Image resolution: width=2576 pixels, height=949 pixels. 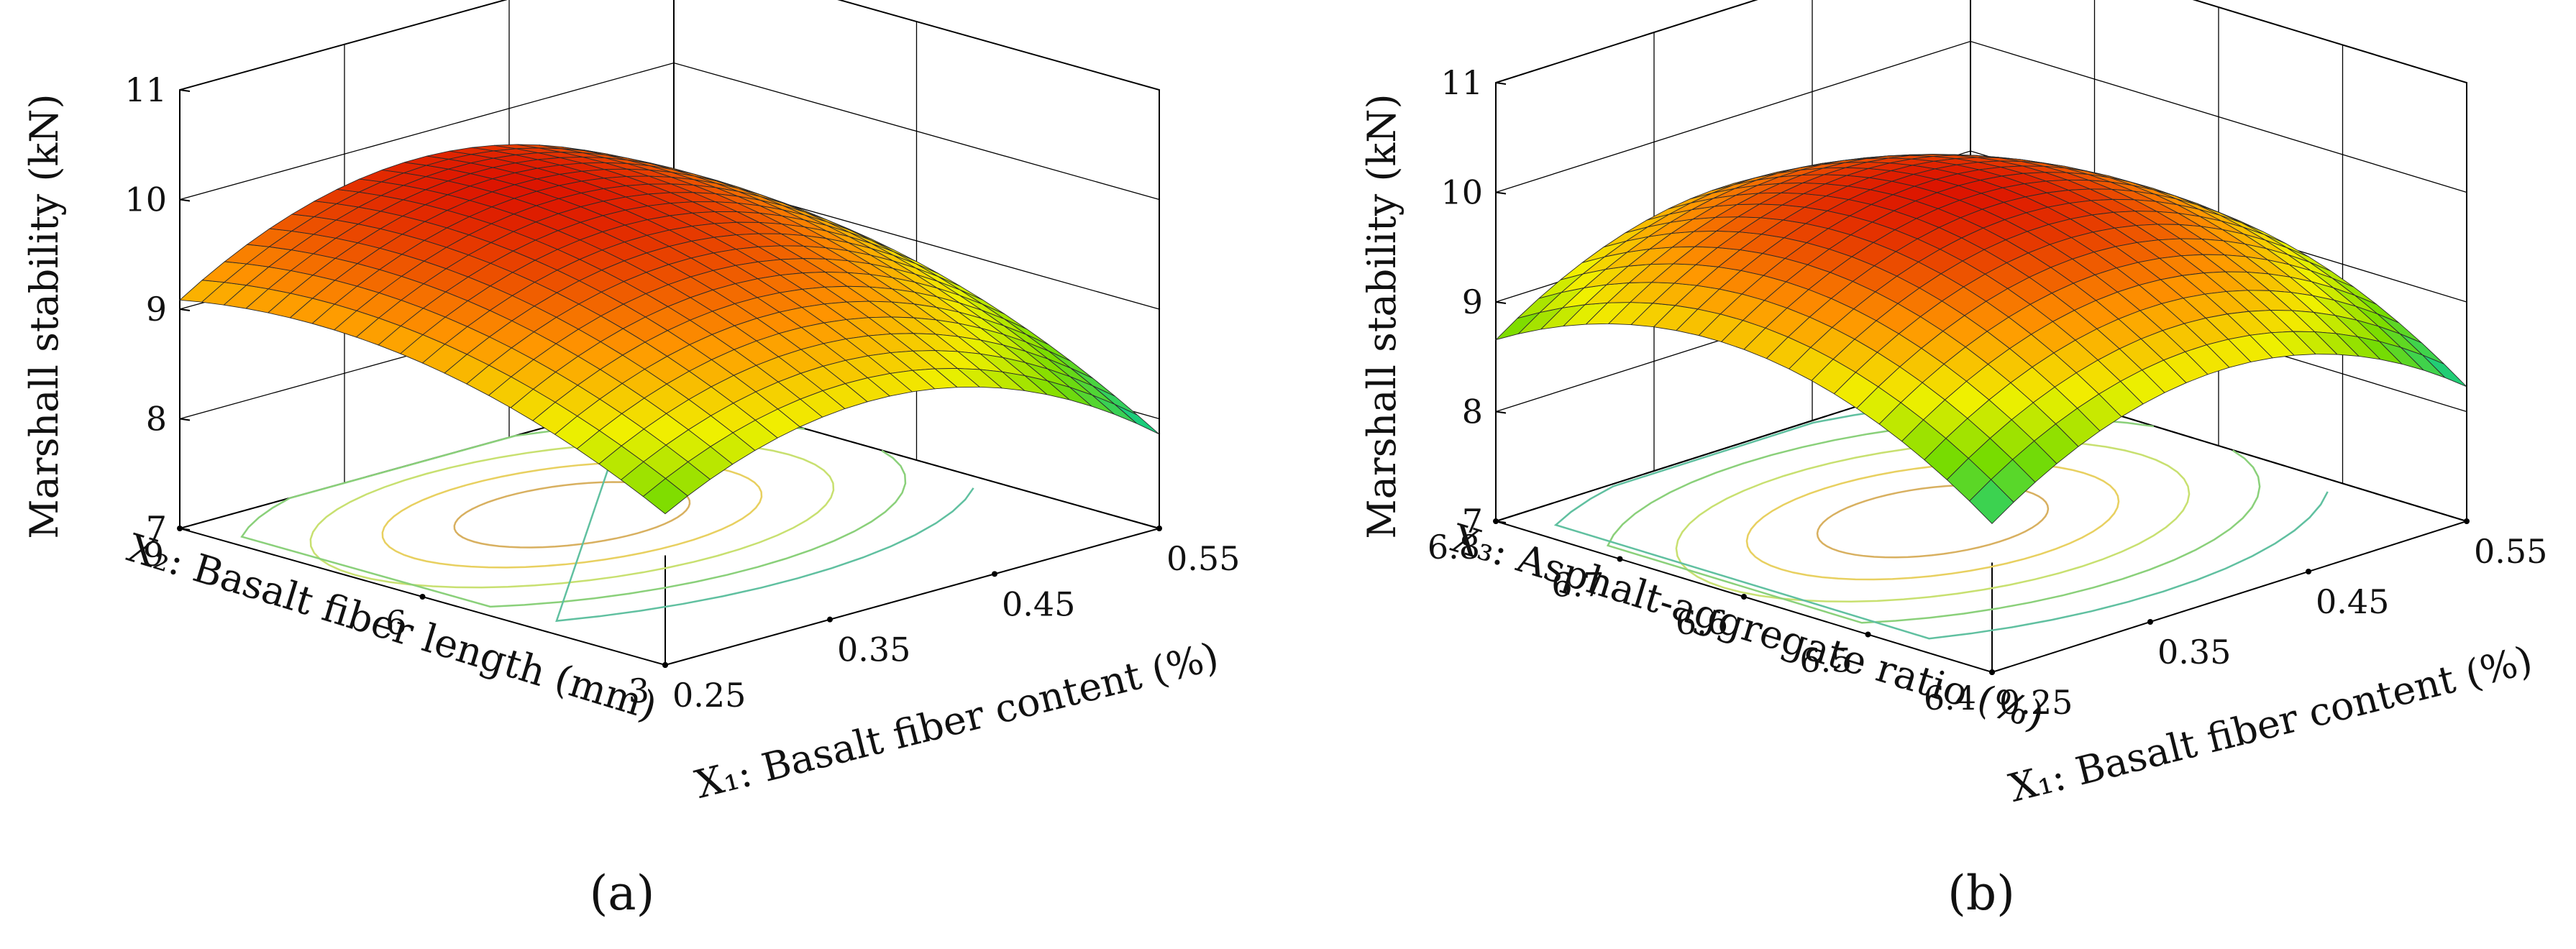 What do you see at coordinates (1981, 894) in the screenshot?
I see `caption-b: (b)` at bounding box center [1981, 894].